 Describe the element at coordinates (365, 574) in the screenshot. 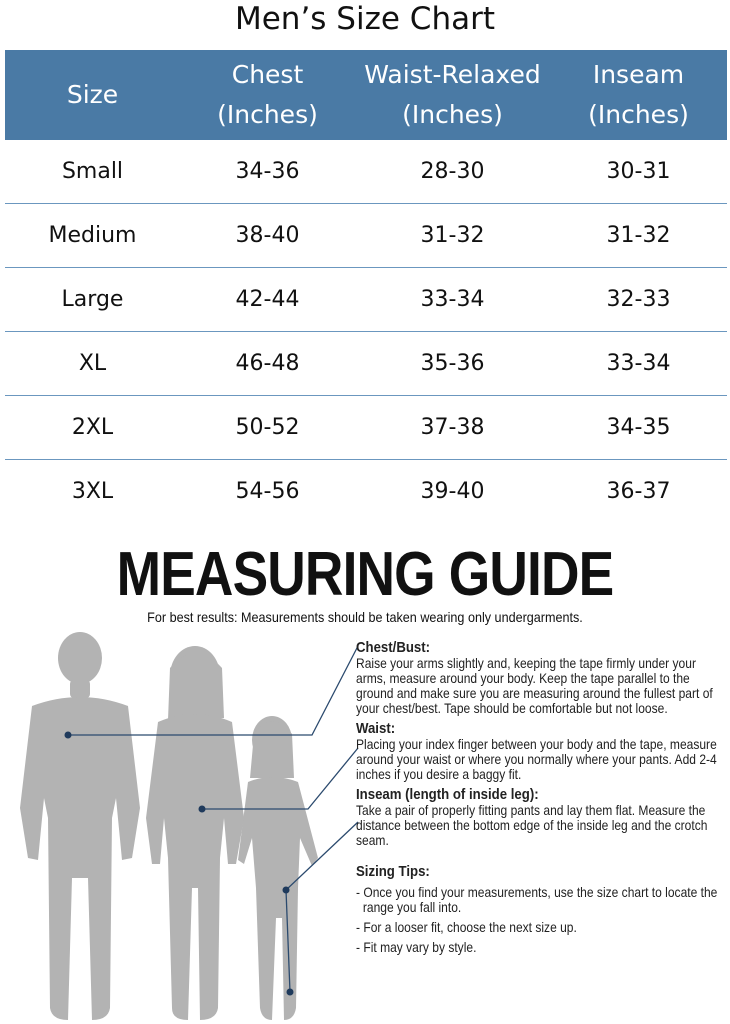

I see `measuring-guide-title: MEASURING GUIDE` at that location.